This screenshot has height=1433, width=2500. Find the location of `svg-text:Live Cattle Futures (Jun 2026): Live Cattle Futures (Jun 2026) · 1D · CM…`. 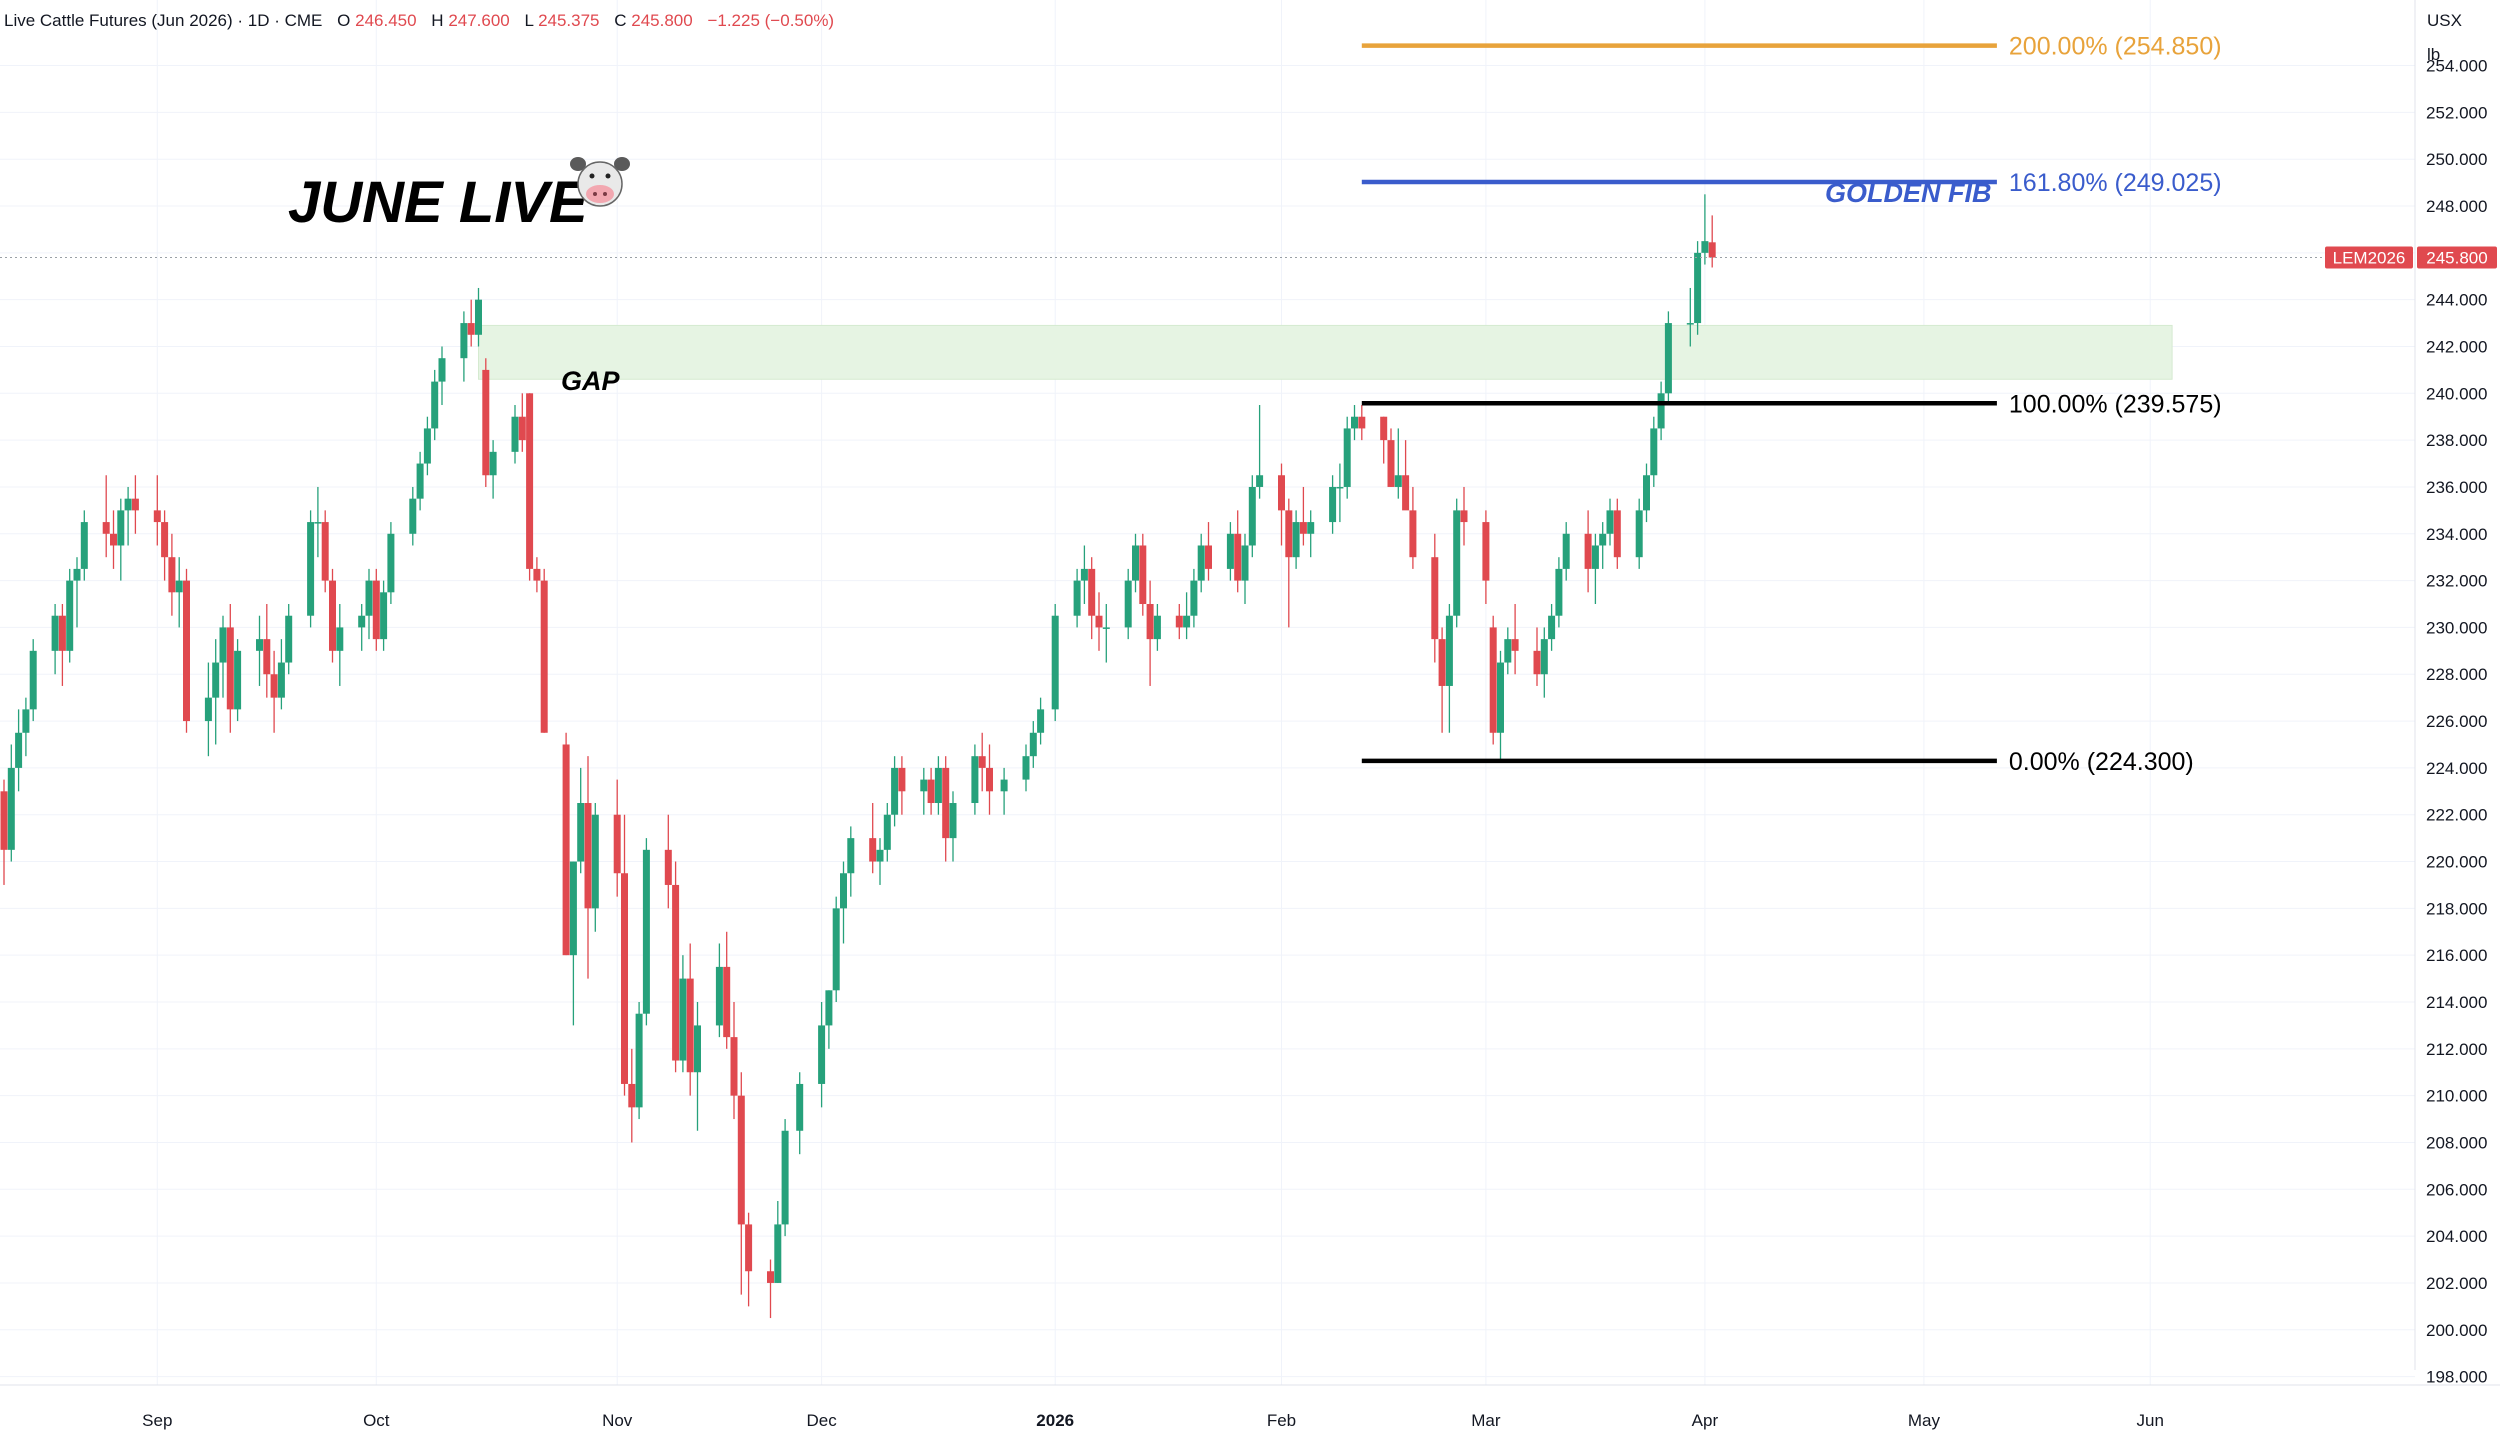

svg-text:Live Cattle Futures (Jun 2026): Live Cattle Futures (Jun 2026) · 1D · CM… is located at coordinates (419, 20).